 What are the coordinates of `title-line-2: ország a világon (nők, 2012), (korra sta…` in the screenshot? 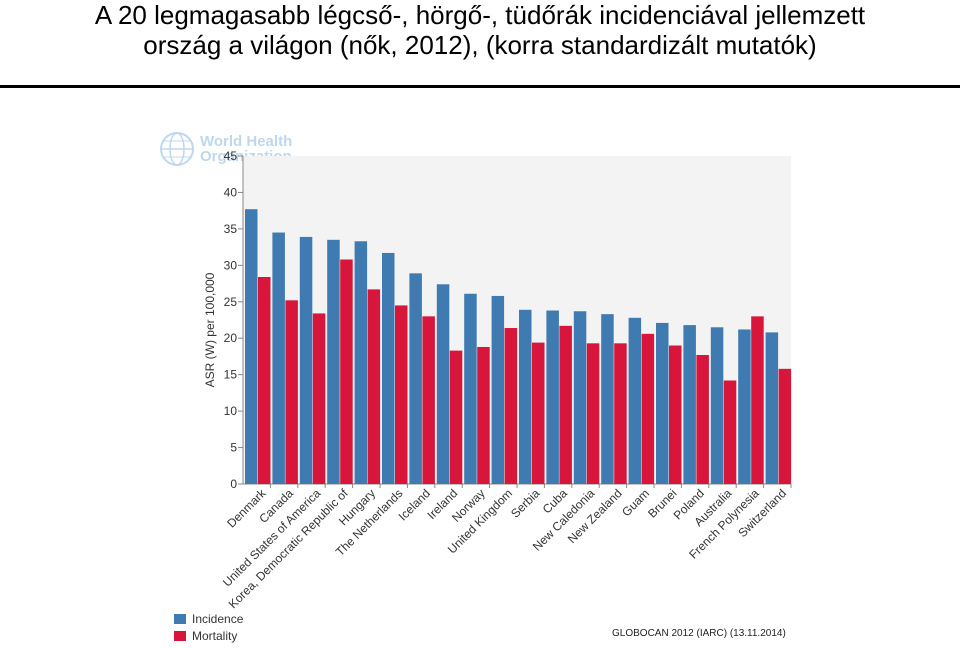 It's located at (480, 45).